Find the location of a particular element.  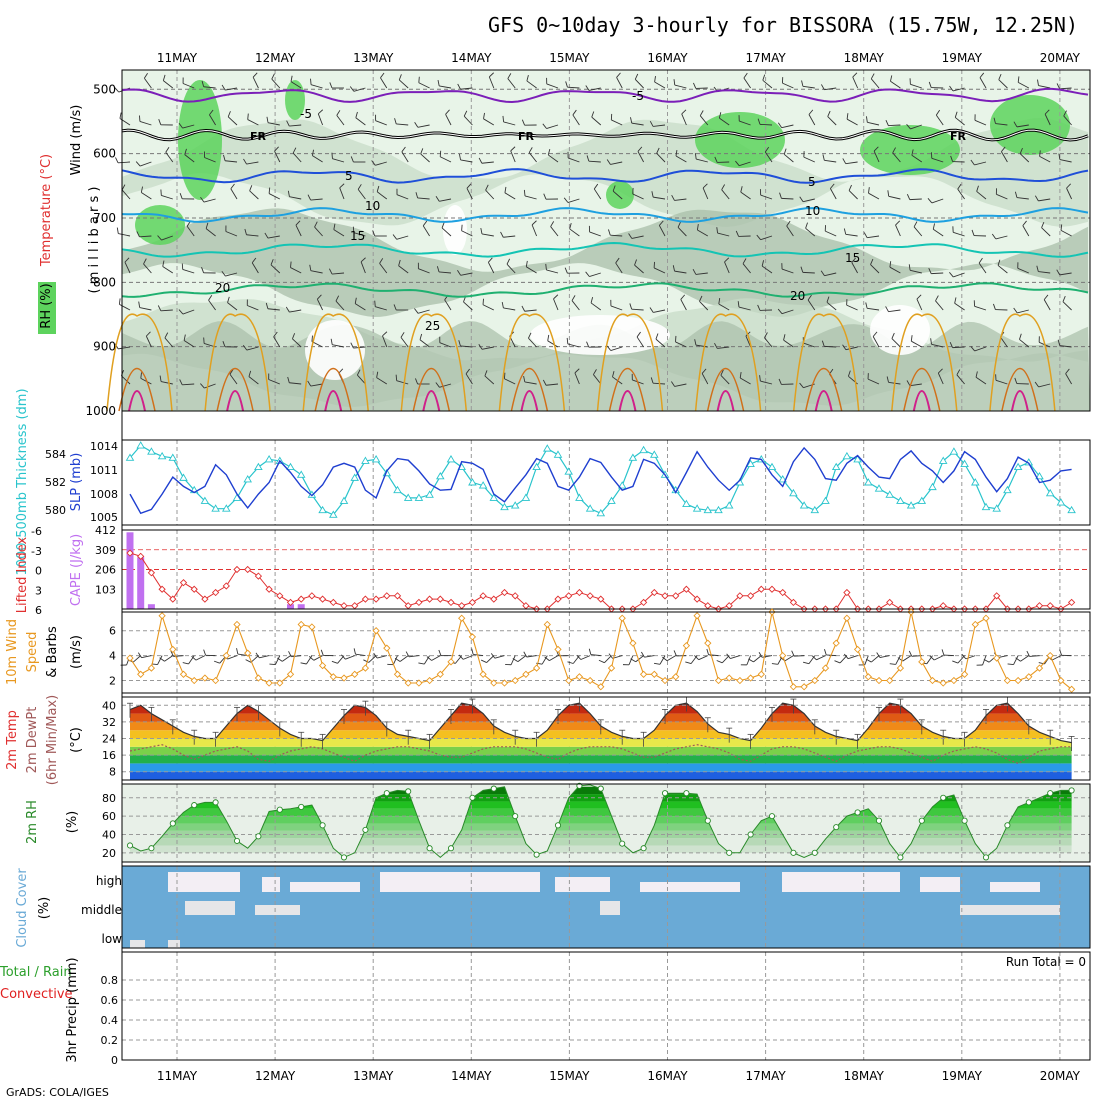

cloud-high-gap is located at coordinates (690, 887).